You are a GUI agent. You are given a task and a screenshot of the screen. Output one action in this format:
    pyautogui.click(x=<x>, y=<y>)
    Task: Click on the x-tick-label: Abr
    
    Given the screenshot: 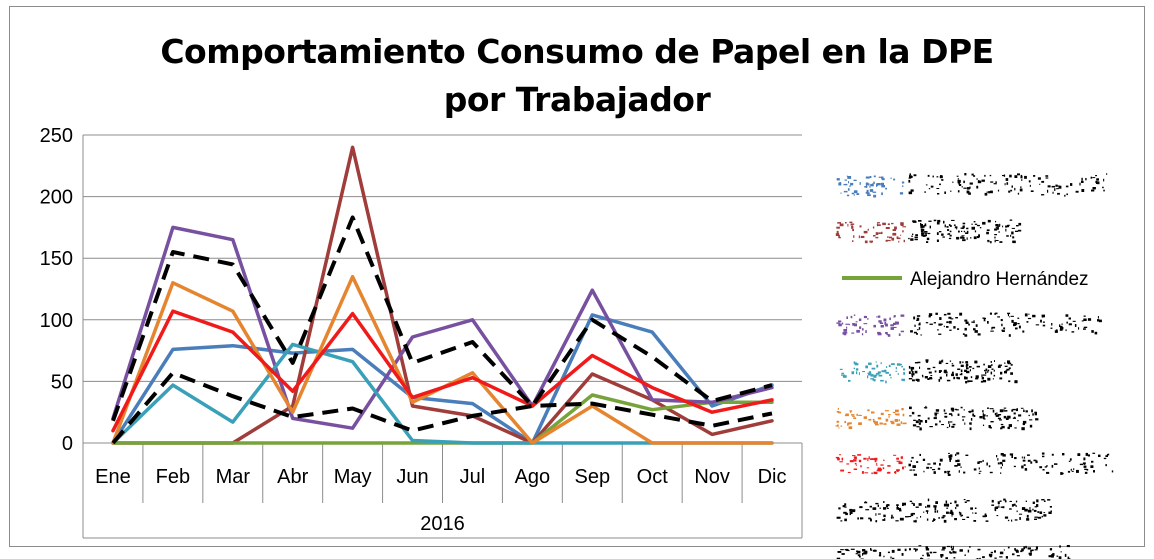 What is the action you would take?
    pyautogui.click(x=292, y=477)
    